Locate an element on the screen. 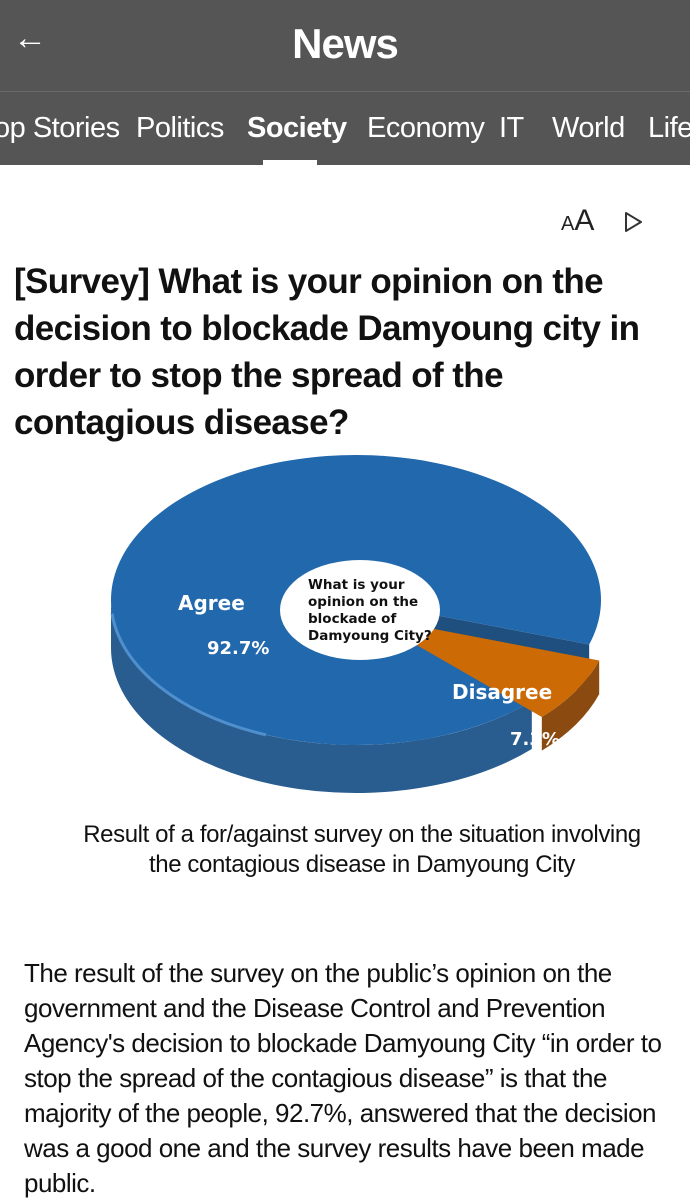 The image size is (690, 1201). app-title: News is located at coordinates (345, 43).